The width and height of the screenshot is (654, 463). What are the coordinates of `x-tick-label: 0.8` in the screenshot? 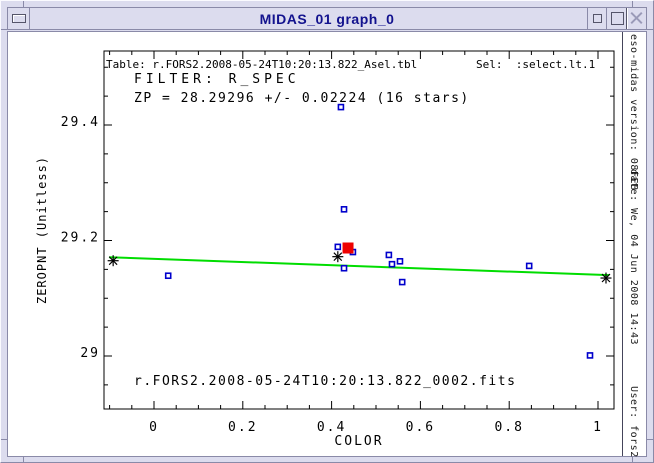 It's located at (508, 427).